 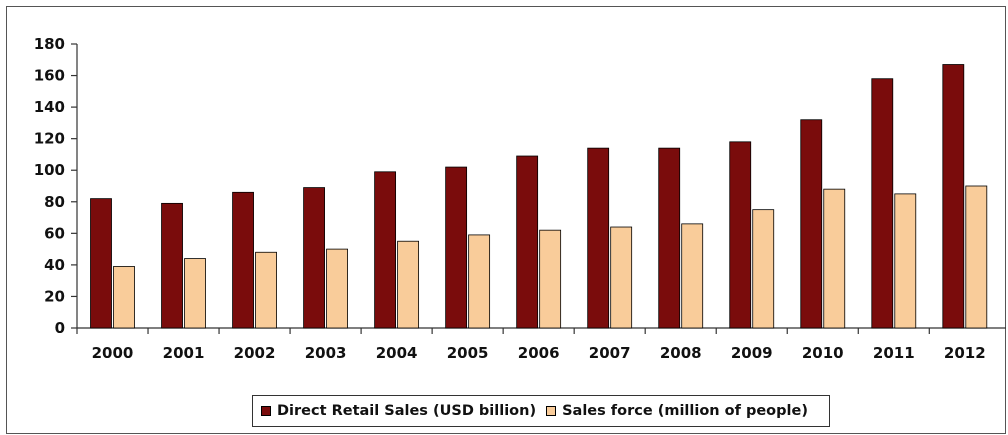 I want to click on legend-item-series-1: Sales force (million of people), so click(x=677, y=411).